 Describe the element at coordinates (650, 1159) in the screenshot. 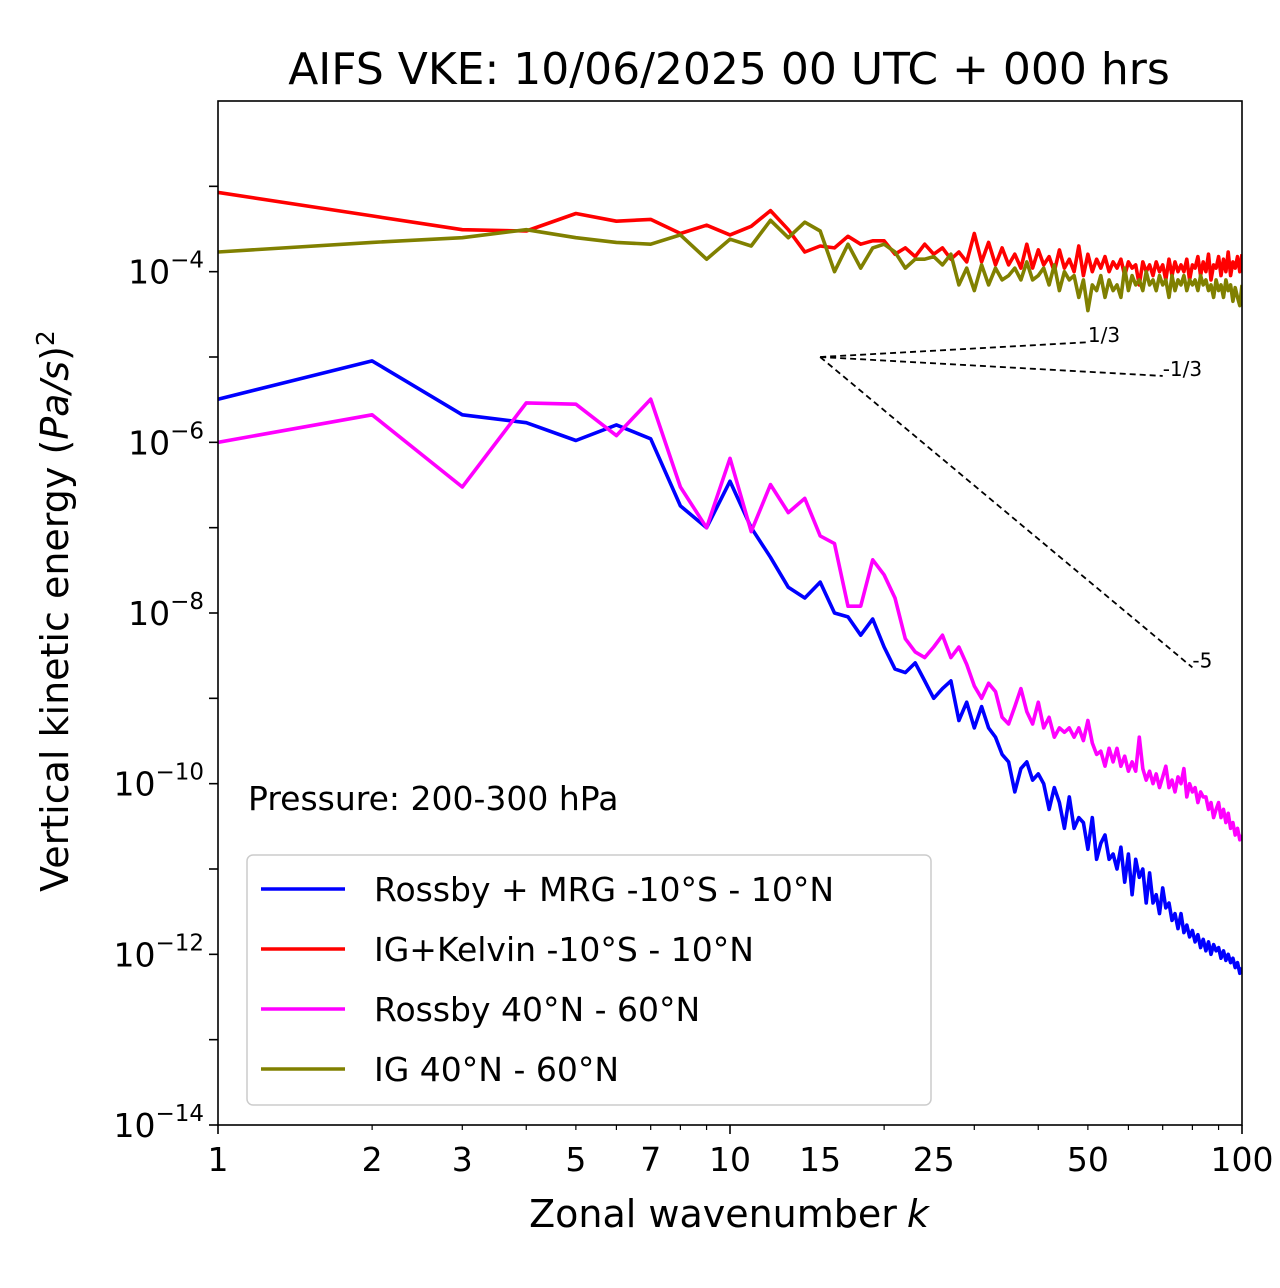

I see `x-tick-label: 7` at that location.